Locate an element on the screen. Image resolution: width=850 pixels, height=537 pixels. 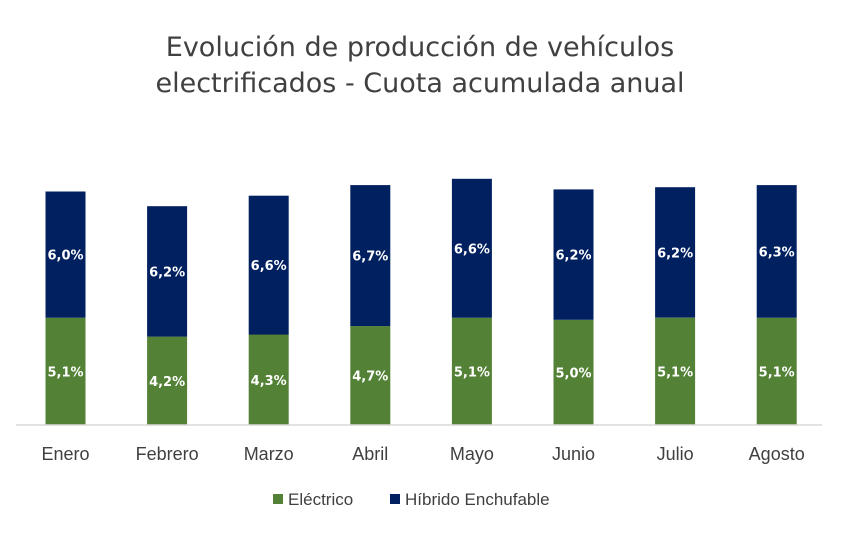
bar-hibrido-marzo is located at coordinates (268, 265).